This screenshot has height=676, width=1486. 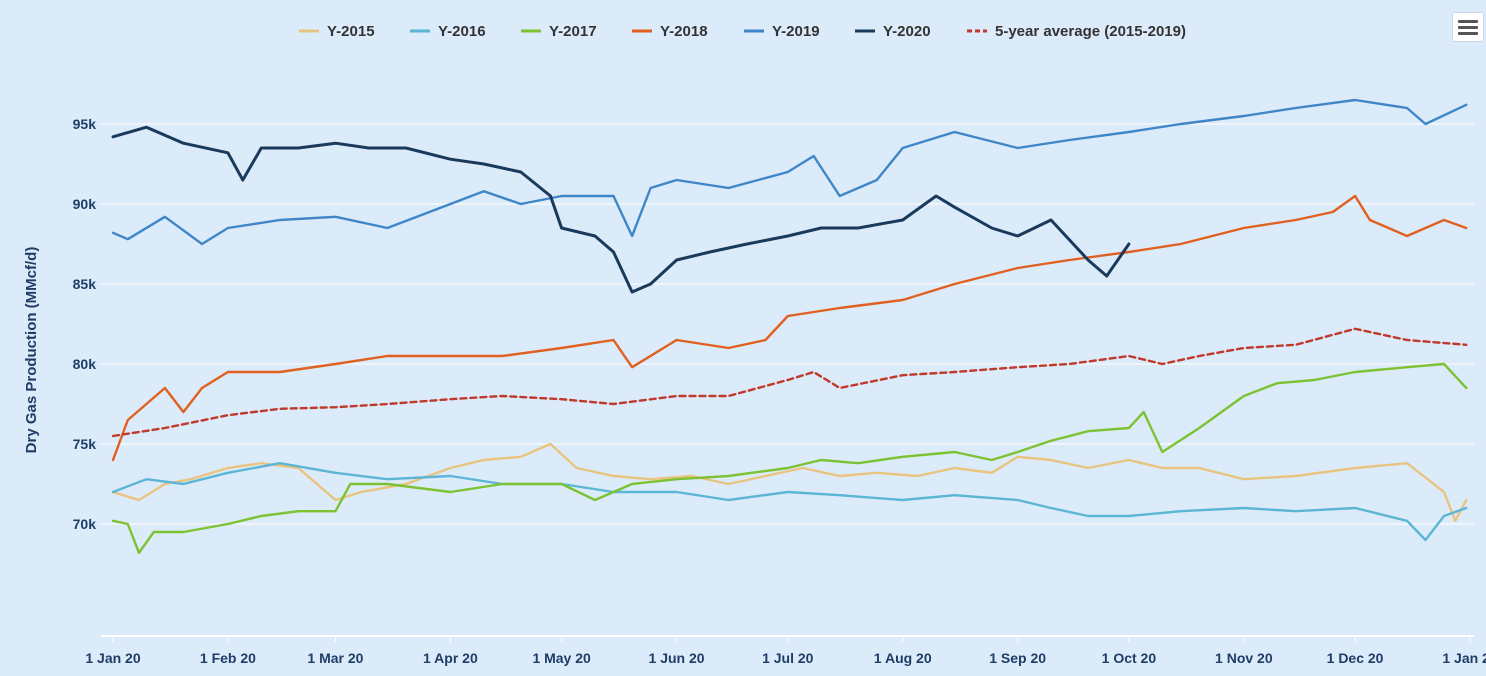 I want to click on y-axis-label: Dry Gas Production (MMcf/d), so click(x=31, y=350).